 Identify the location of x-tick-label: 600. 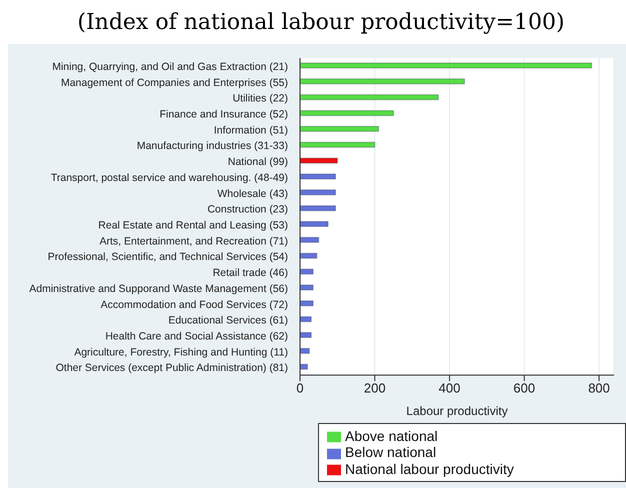
(524, 388).